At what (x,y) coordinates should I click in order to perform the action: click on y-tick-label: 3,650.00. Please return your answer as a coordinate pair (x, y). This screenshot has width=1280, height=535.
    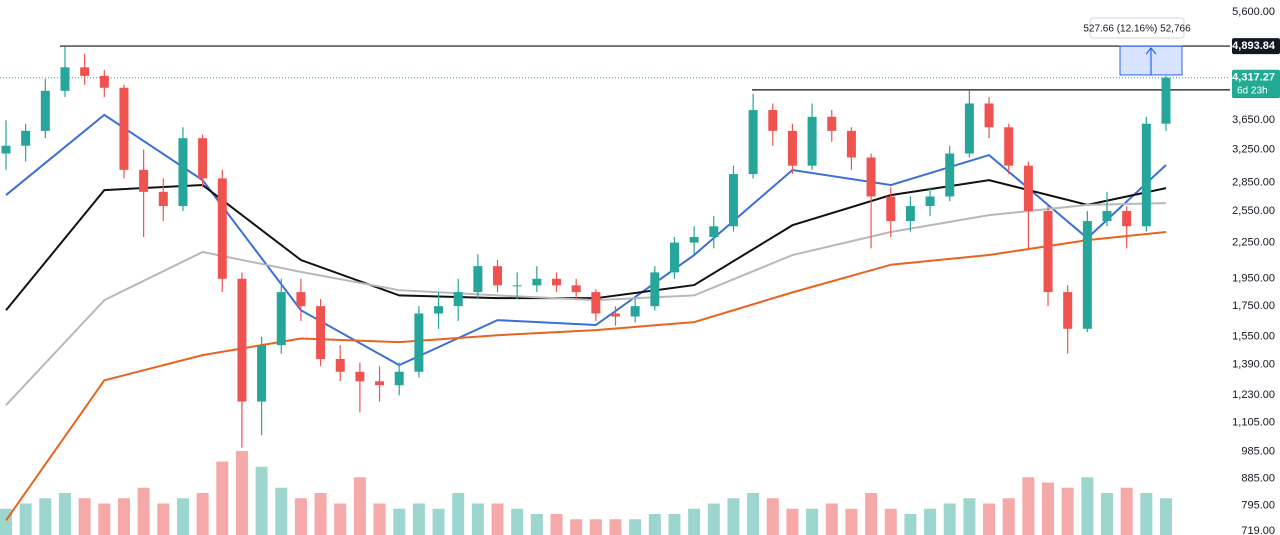
    Looking at the image, I should click on (1253, 120).